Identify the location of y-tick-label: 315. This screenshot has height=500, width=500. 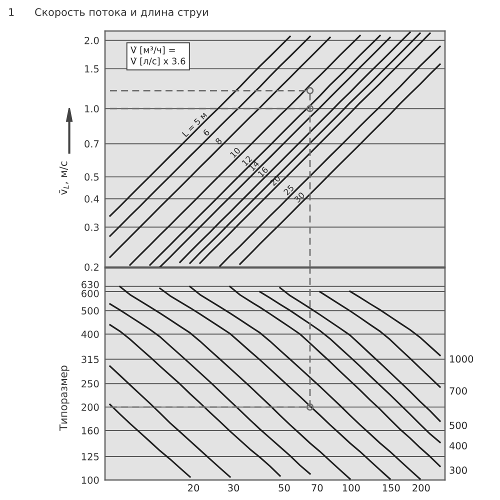
(90, 360).